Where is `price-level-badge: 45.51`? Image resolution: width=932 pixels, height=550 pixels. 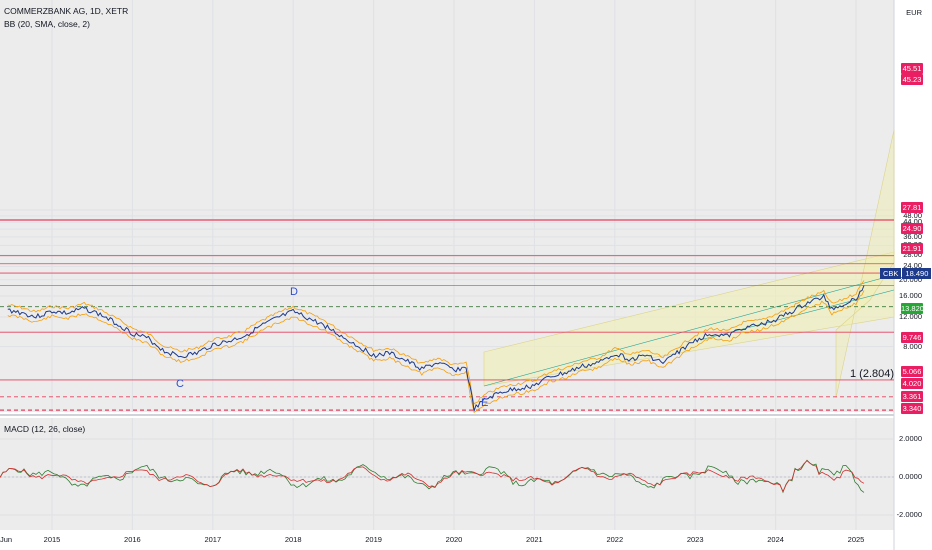
price-level-badge: 45.51 is located at coordinates (912, 68).